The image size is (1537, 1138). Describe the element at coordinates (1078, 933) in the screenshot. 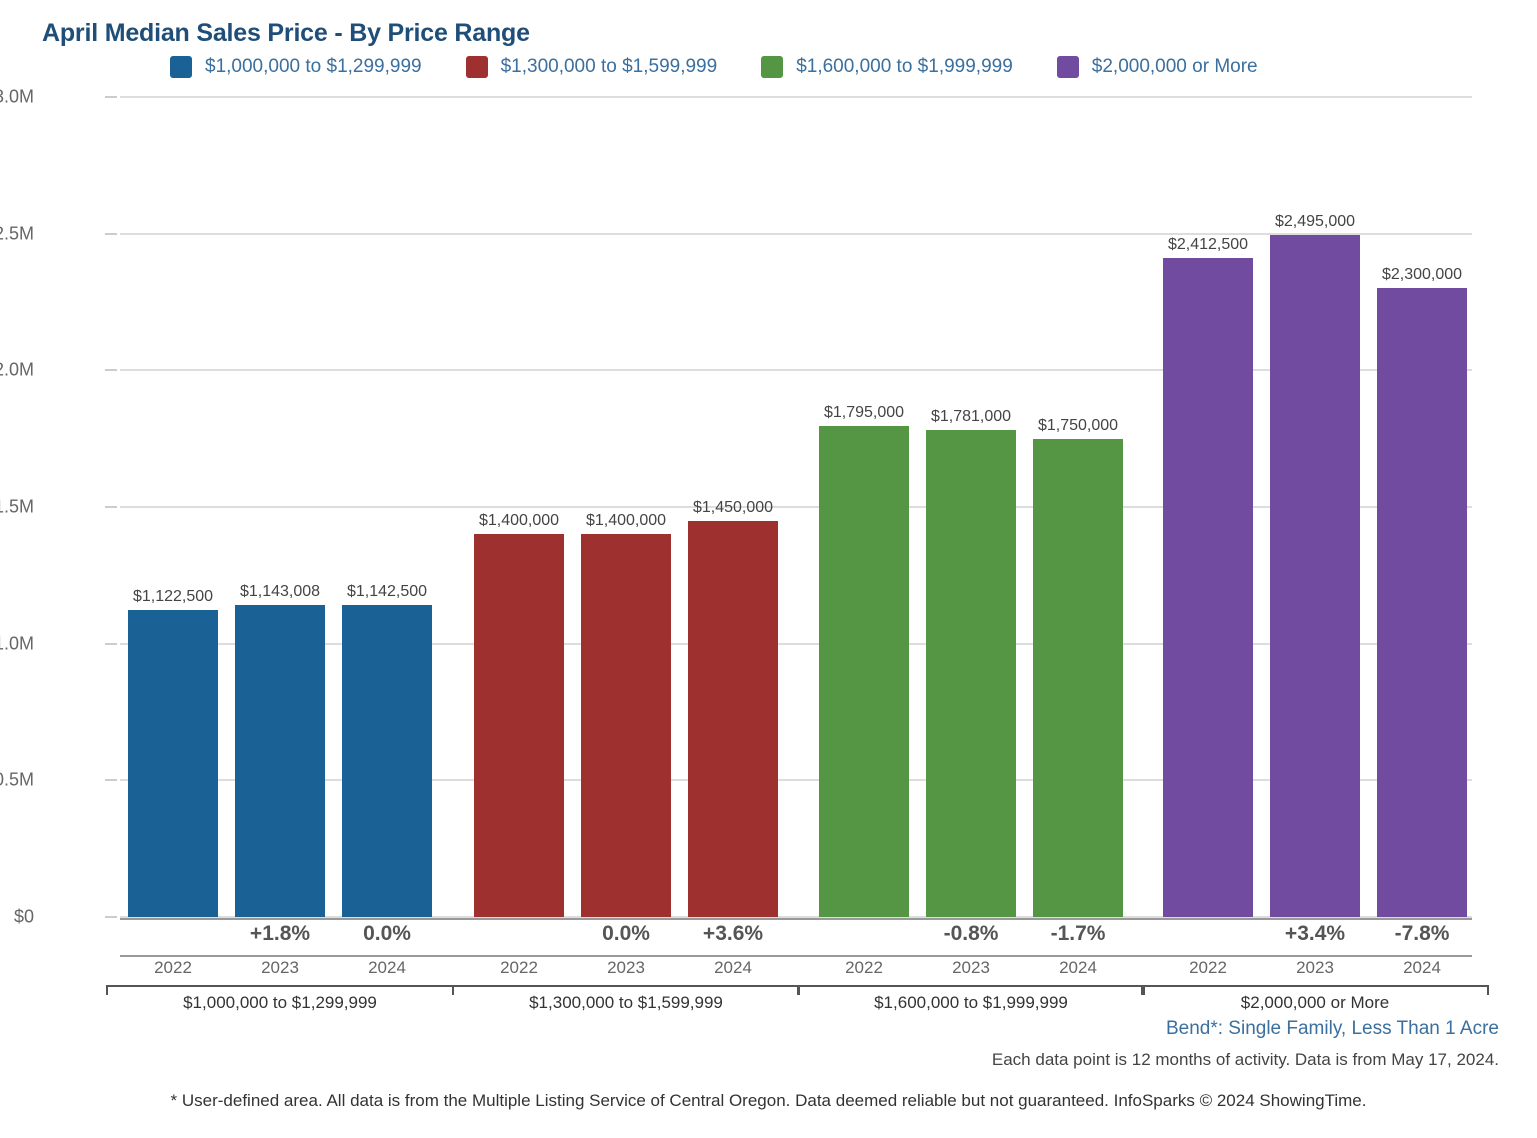

I see `percent-change-label: -1.7%` at that location.